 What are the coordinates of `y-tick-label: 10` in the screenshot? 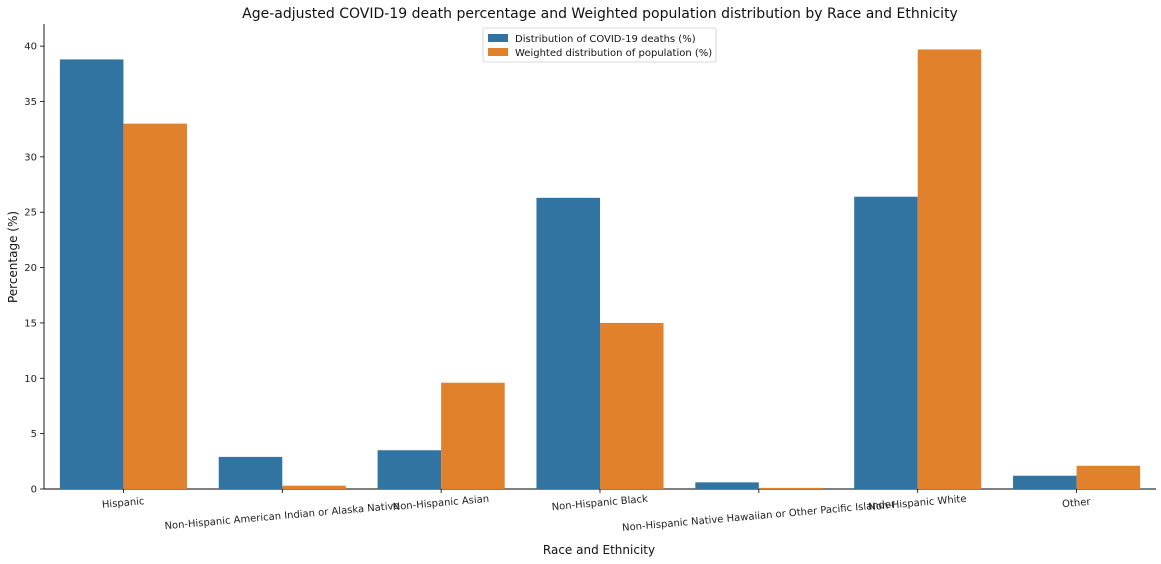 It's located at (30, 379).